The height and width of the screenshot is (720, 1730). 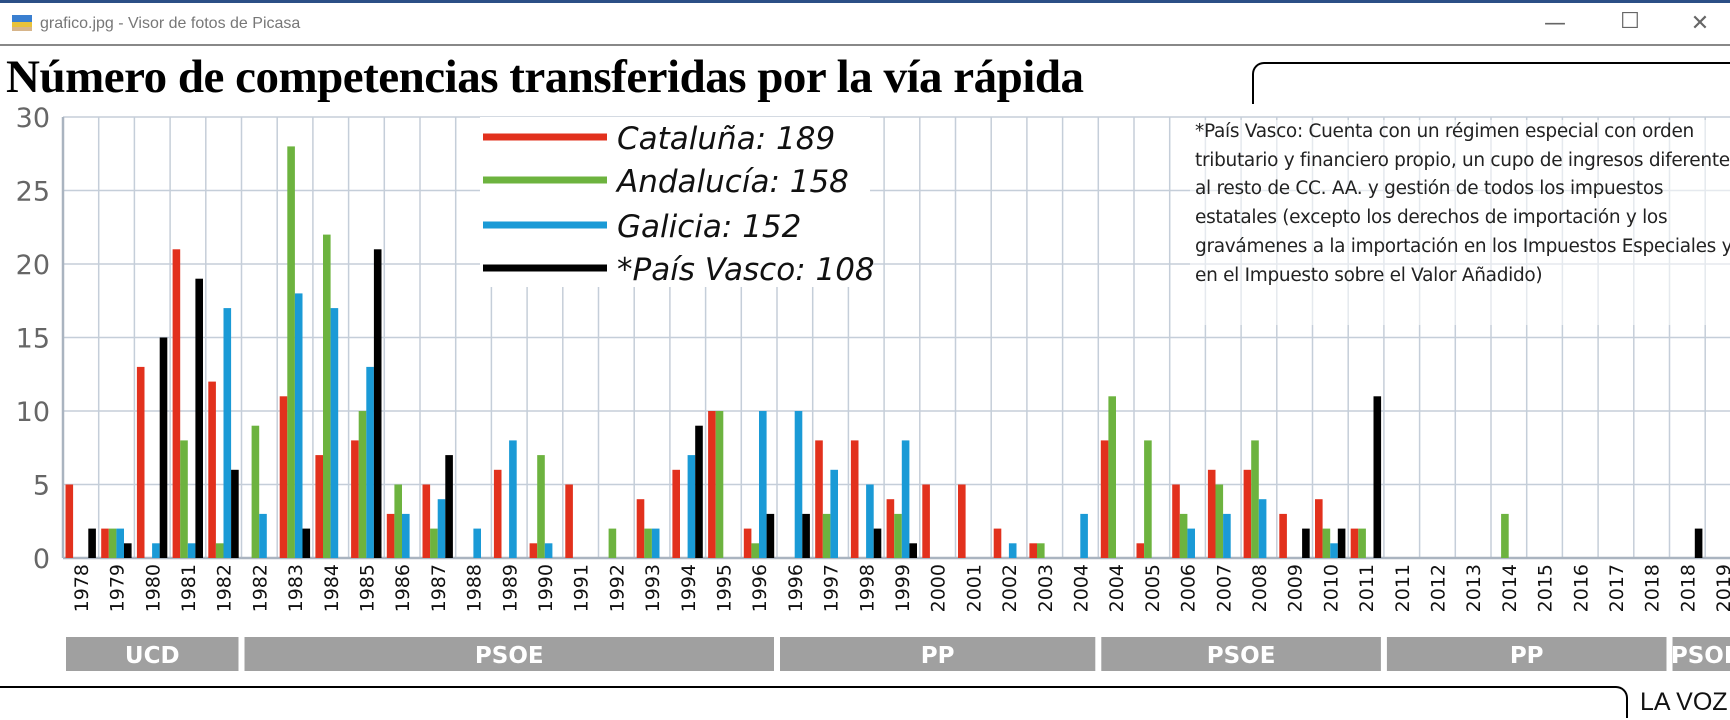 I want to click on bar-0-2008, so click(x=1247, y=513).